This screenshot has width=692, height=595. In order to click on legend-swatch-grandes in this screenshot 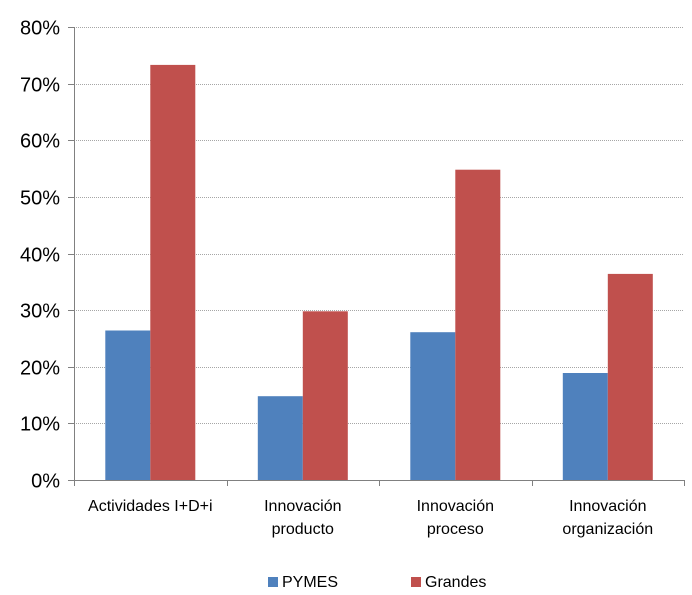, I will do `click(416, 582)`.